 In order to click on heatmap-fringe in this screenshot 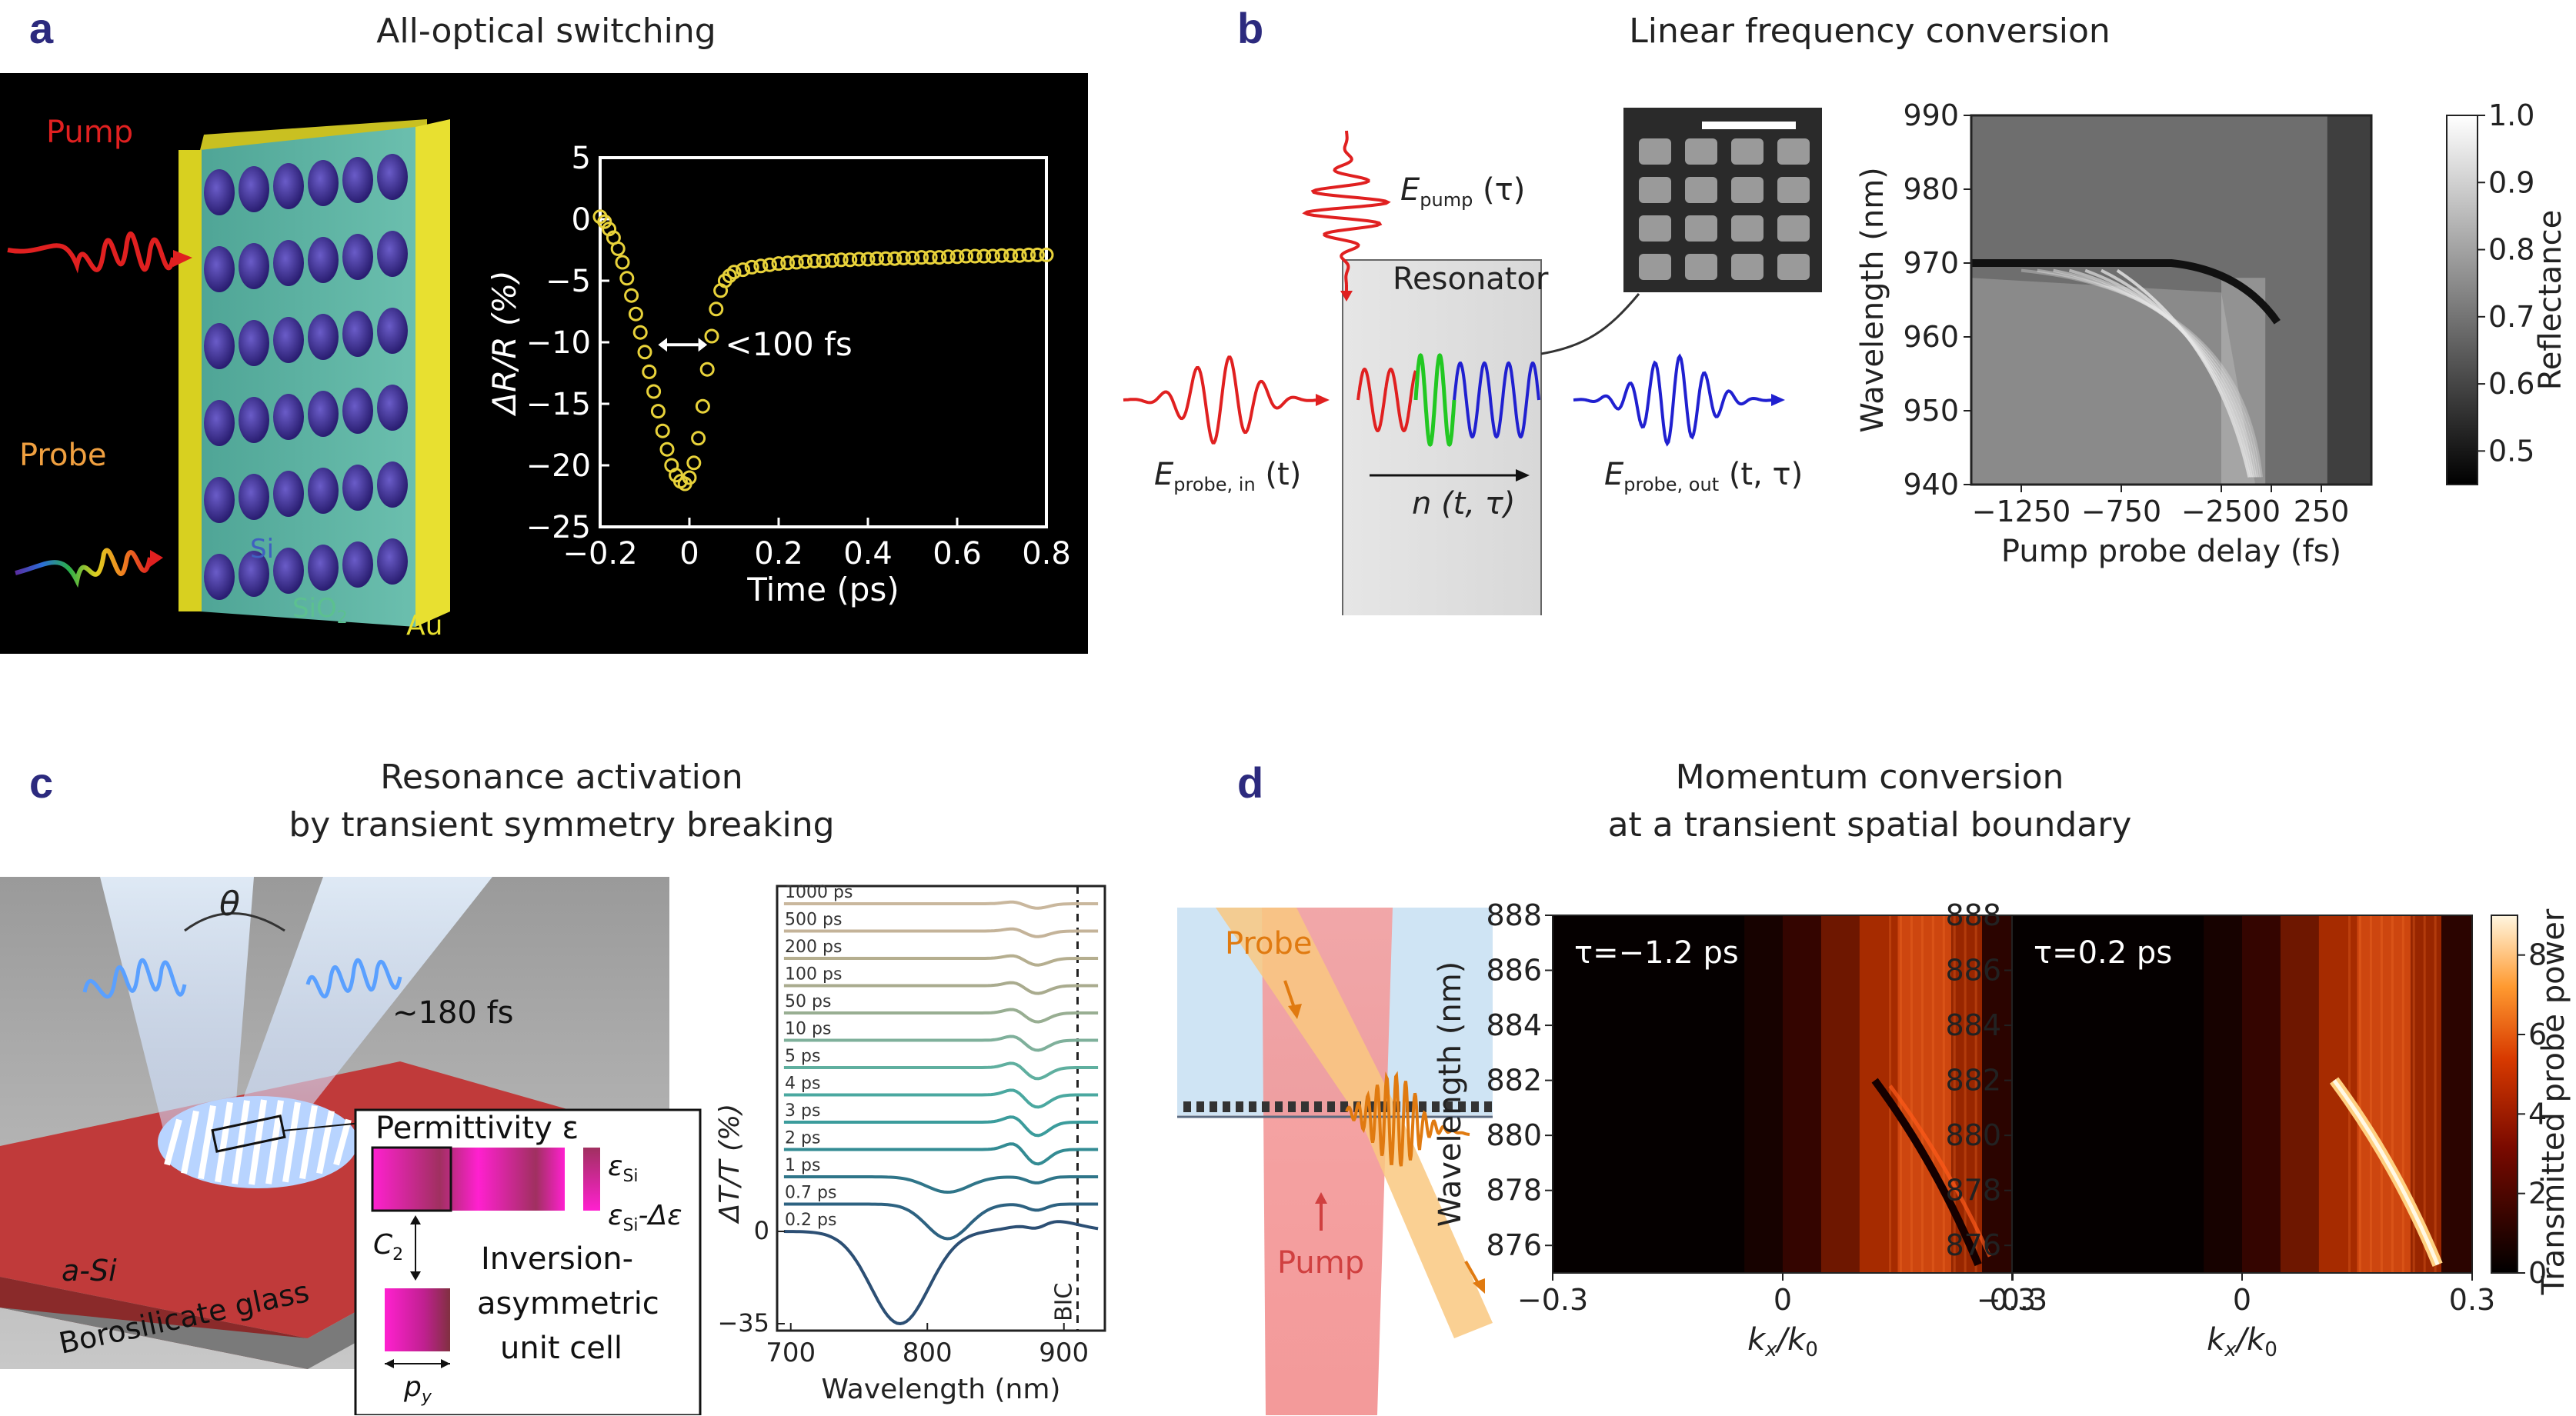, I will do `click(2141, 373)`.